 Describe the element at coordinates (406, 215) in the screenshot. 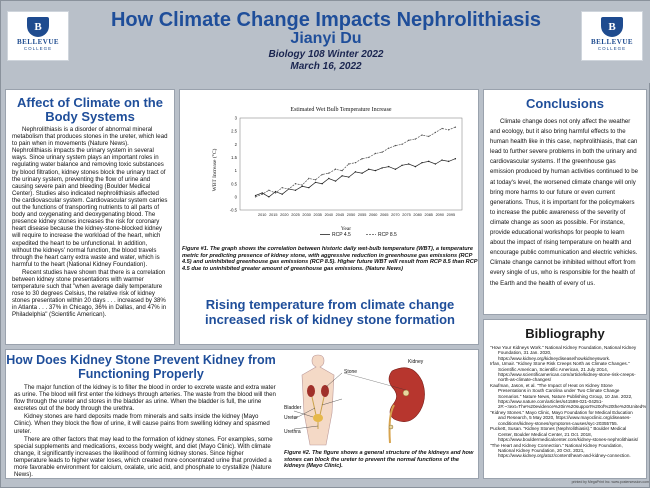

I see `x-tick-label: 2075` at that location.